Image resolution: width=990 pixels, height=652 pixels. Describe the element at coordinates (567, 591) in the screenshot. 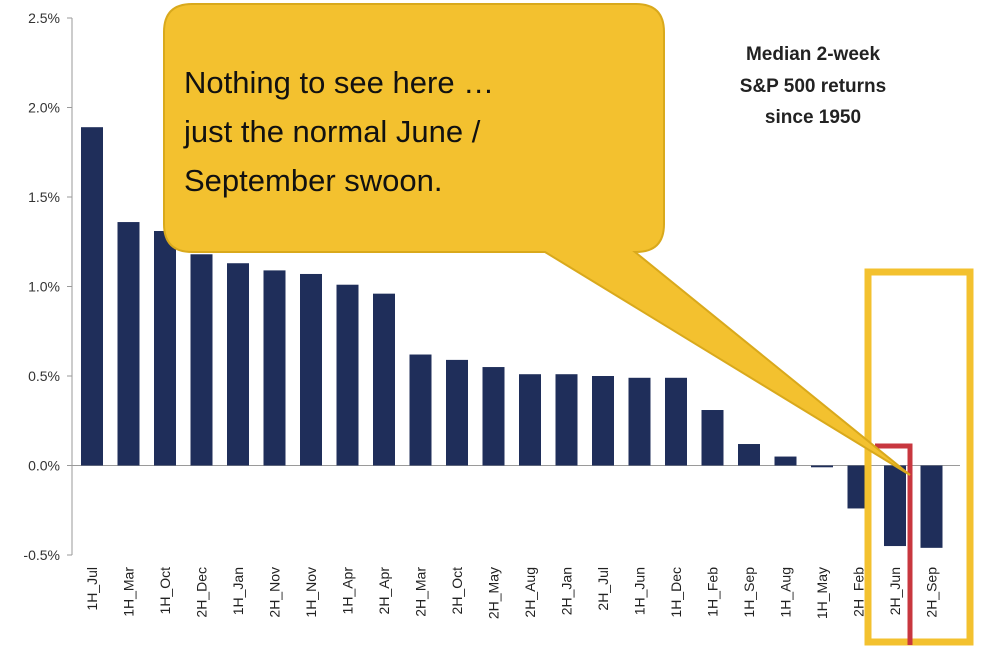

I see `x-tick-label: 2H_Jan` at that location.